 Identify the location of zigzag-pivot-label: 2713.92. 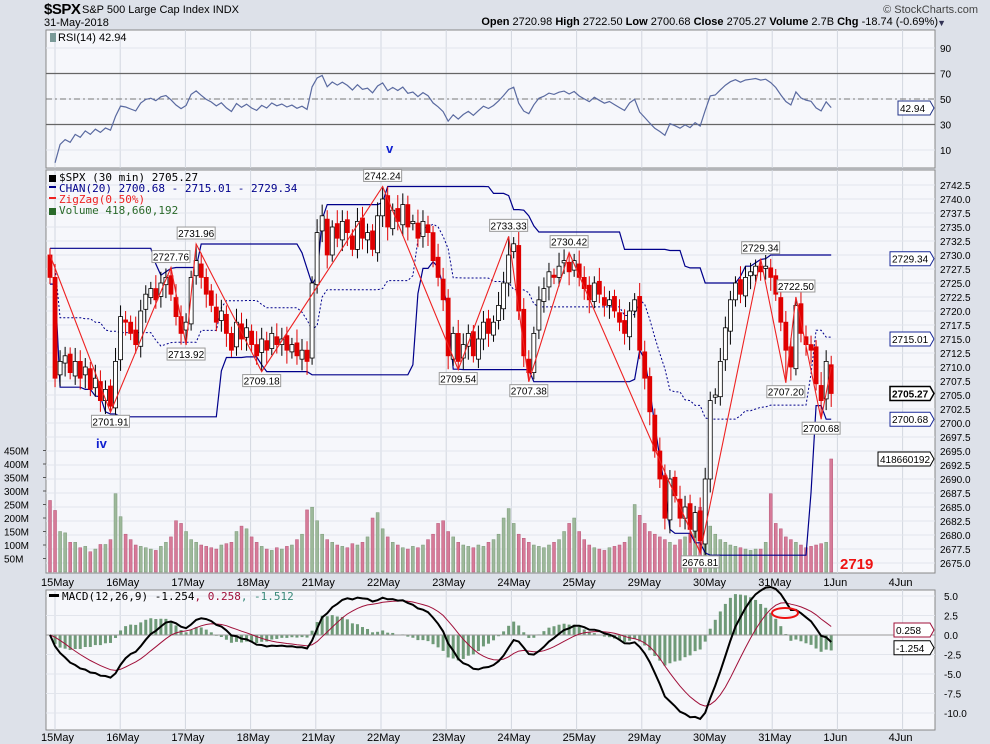
(186, 354).